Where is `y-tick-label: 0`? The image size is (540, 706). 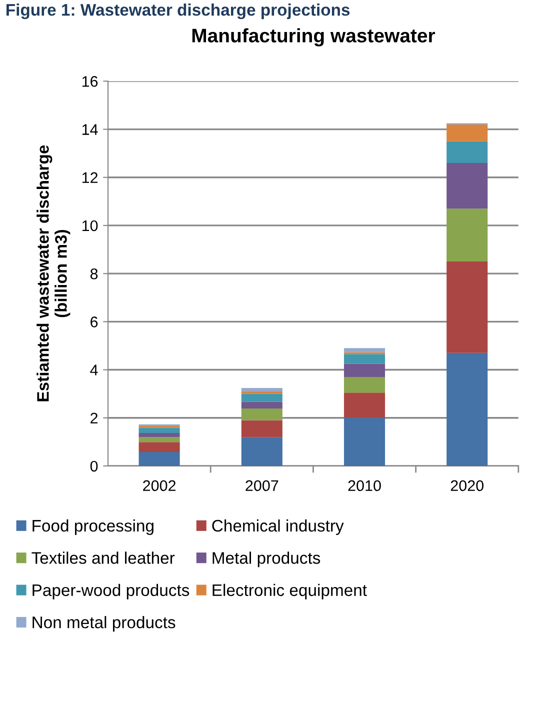
y-tick-label: 0 is located at coordinates (94, 466).